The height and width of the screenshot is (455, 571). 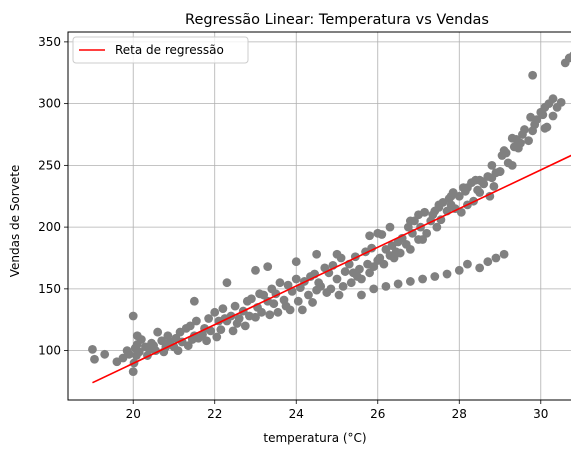 What do you see at coordinates (53, 196) in the screenshot?
I see `y-axis-ticks: 100 150 200 250 300 350` at bounding box center [53, 196].